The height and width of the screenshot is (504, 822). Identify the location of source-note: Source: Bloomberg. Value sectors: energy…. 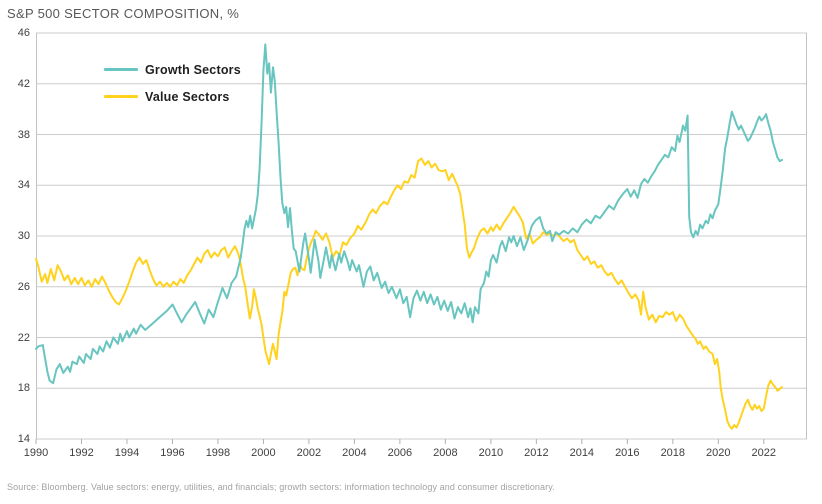
(281, 487).